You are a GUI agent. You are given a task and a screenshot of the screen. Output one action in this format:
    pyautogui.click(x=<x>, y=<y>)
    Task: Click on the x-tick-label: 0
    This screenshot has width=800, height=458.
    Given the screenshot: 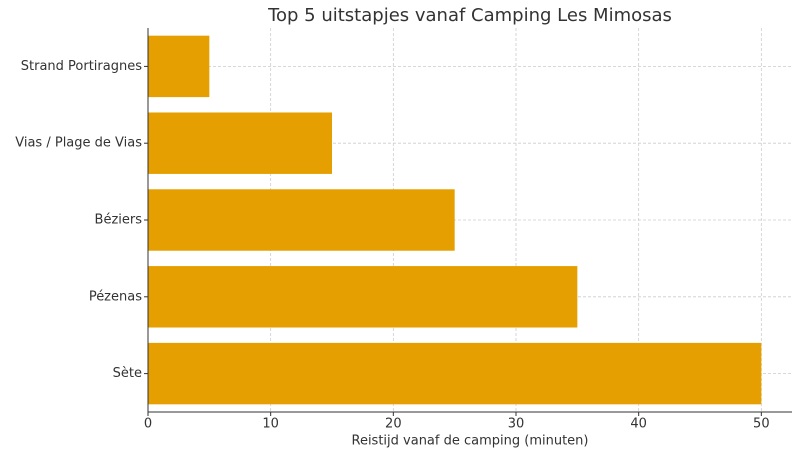 What is the action you would take?
    pyautogui.click(x=148, y=424)
    